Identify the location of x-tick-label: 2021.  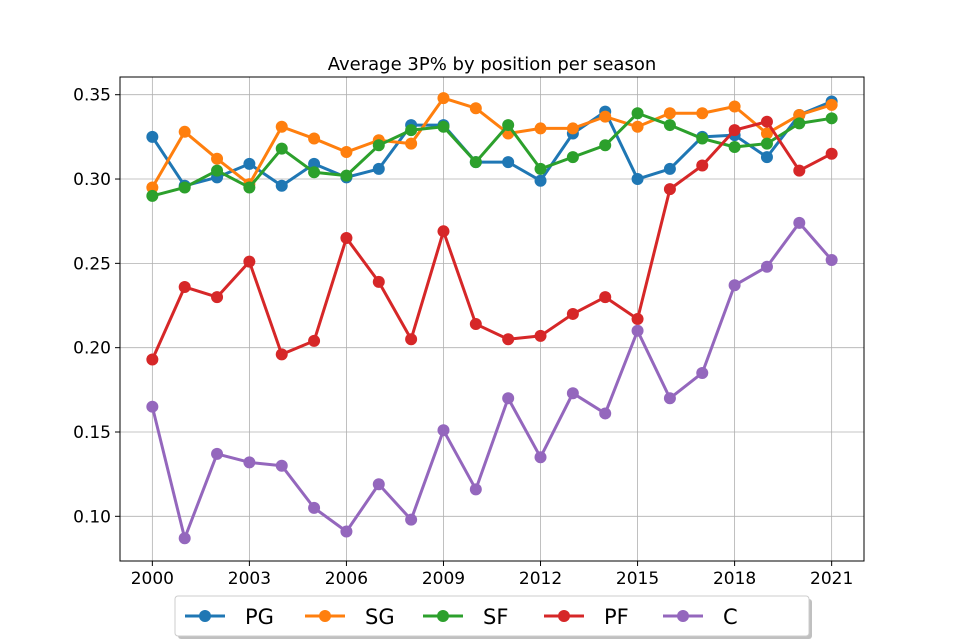
(831, 579).